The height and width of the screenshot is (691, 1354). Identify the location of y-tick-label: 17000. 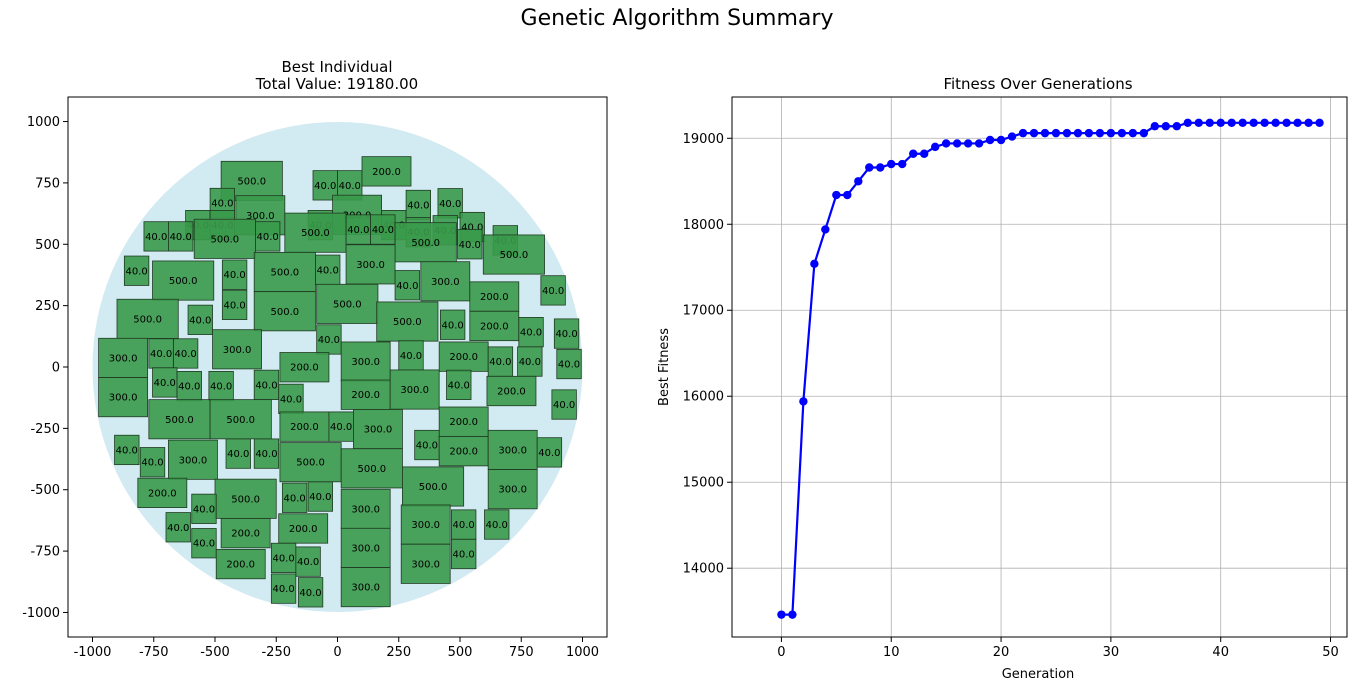
(703, 311).